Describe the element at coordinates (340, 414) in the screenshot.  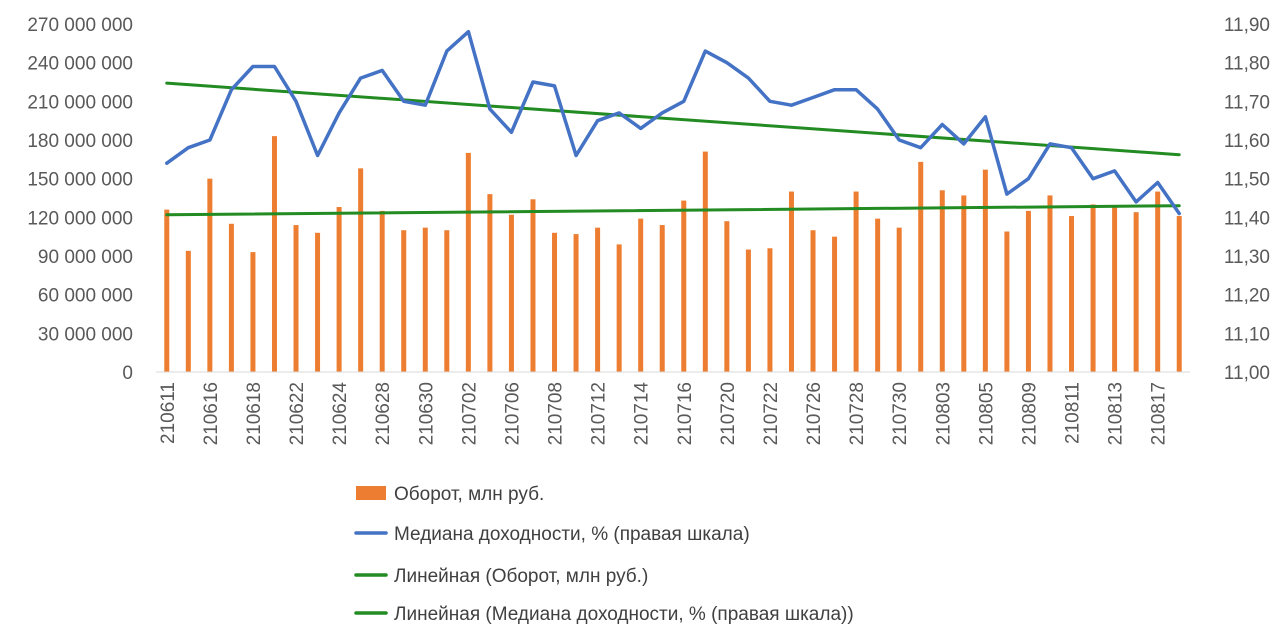
I see `x-tick-label: 210624` at that location.